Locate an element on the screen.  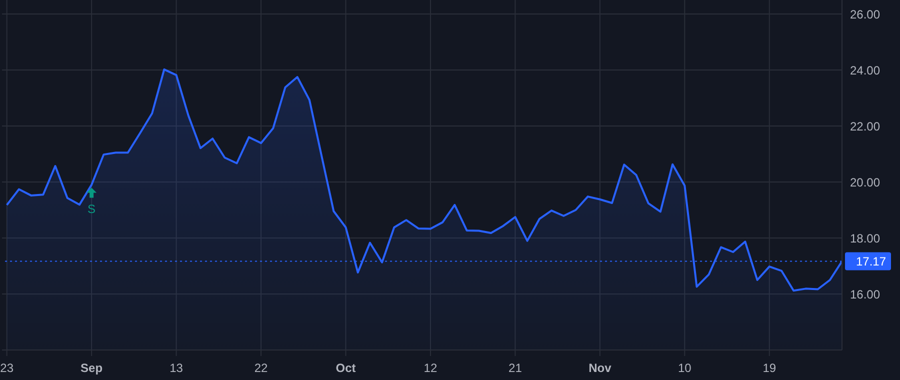
x-tick-label: 12 is located at coordinates (431, 368).